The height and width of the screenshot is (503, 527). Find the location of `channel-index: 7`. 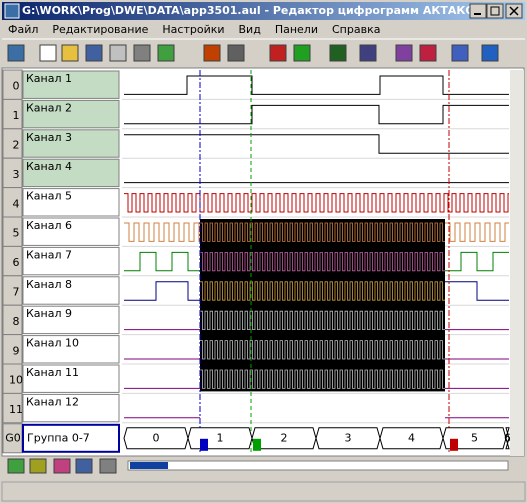

channel-index: 7 is located at coordinates (16, 292).